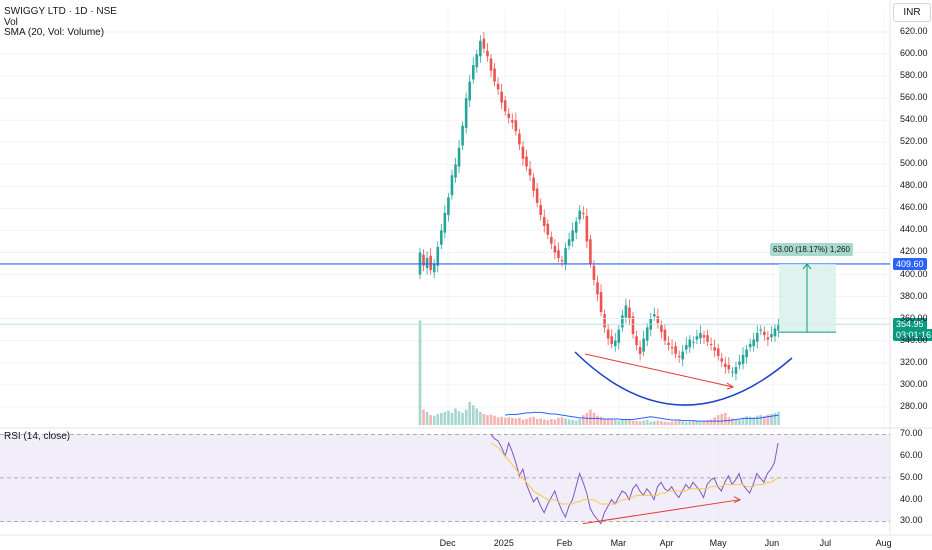 The height and width of the screenshot is (550, 932). What do you see at coordinates (54, 32) in the screenshot?
I see `sma-legend: SMA (20, Vol: Volume)` at bounding box center [54, 32].